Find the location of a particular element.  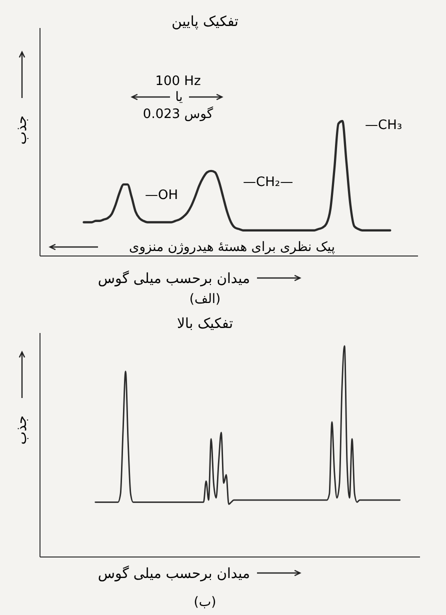

text: (ب) is located at coordinates (205, 602).